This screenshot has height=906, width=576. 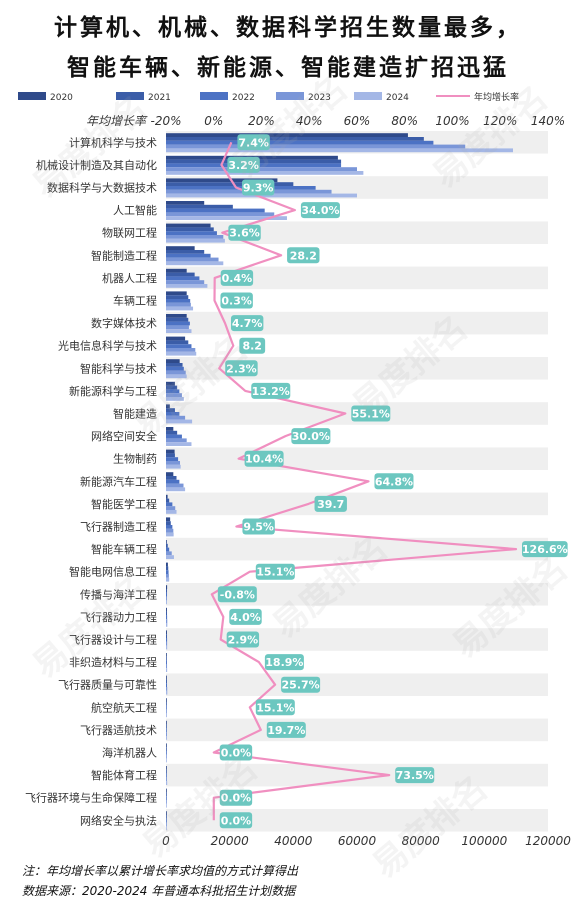 What do you see at coordinates (118, 820) in the screenshot?
I see `category-label: 网络安全与执法` at bounding box center [118, 820].